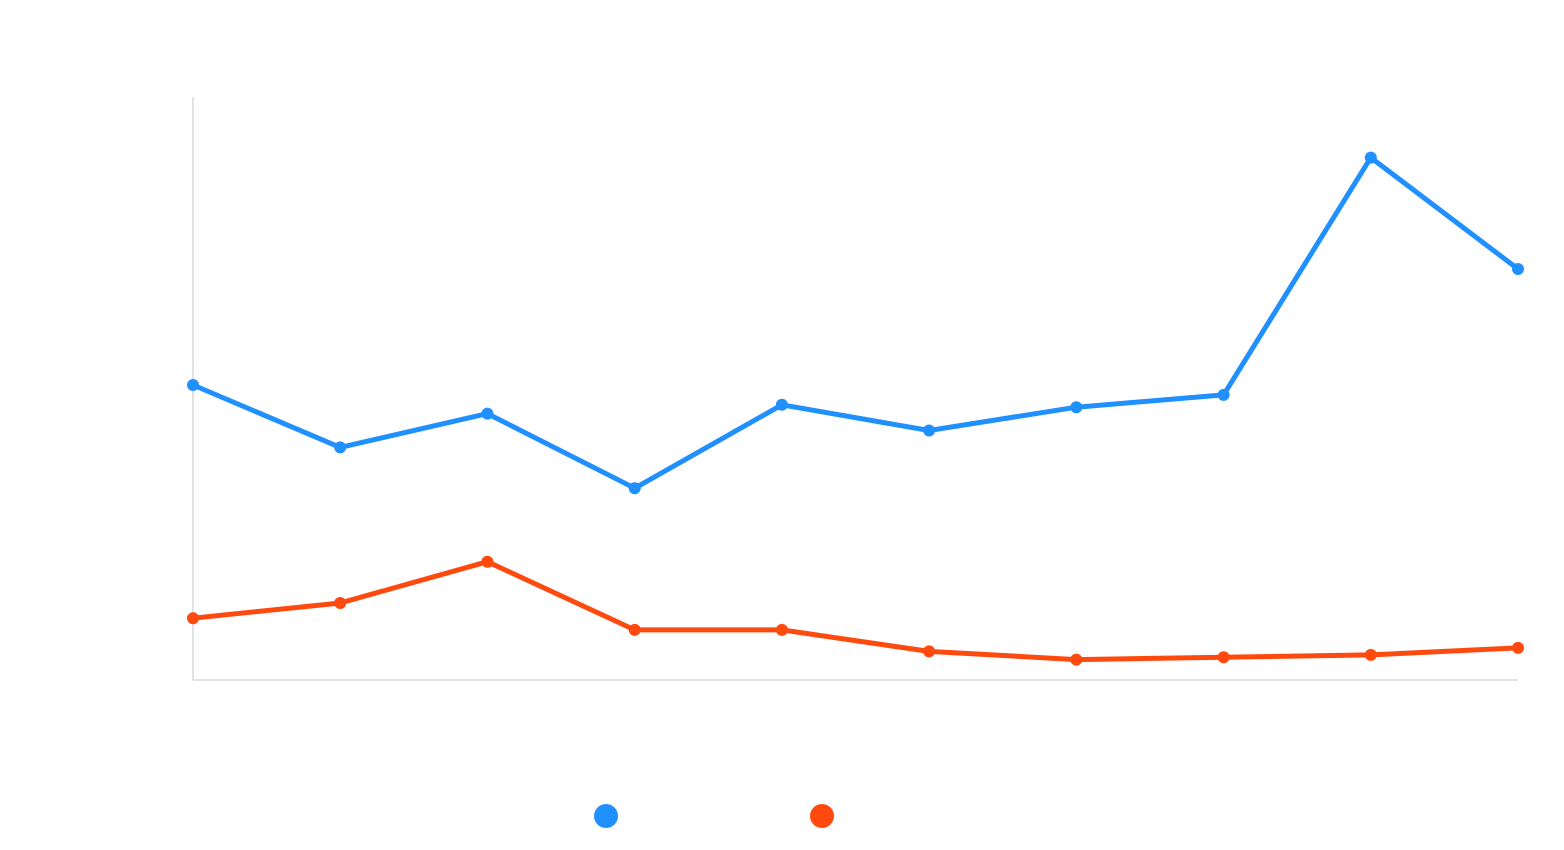 This screenshot has height=850, width=1564. I want to click on legend, so click(714, 816).